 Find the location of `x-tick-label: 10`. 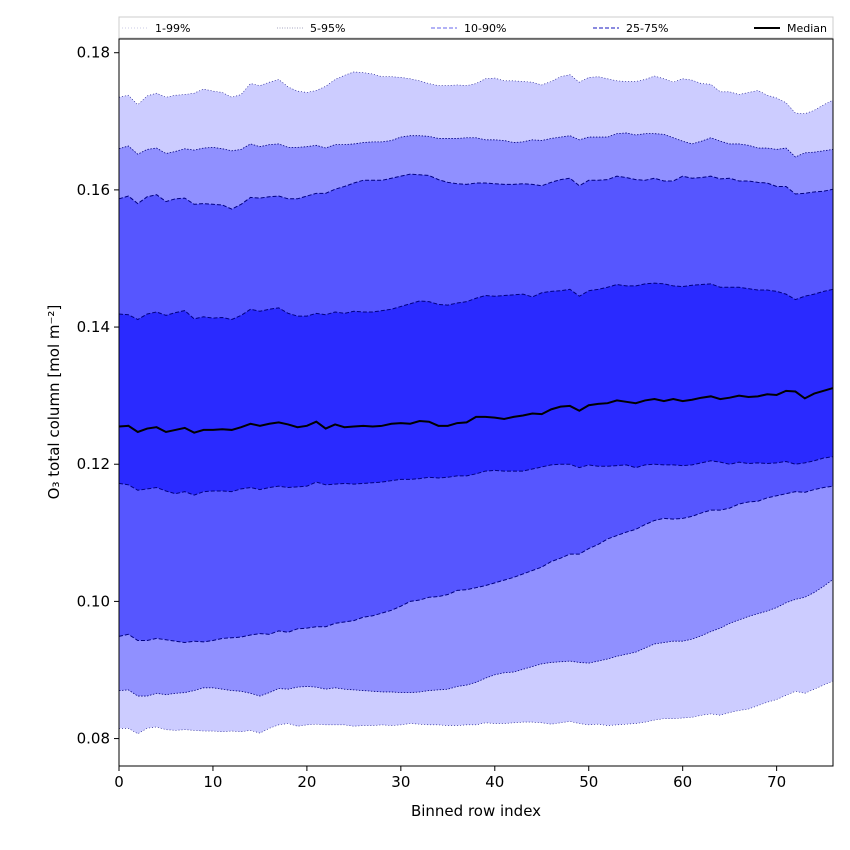

x-tick-label: 10 is located at coordinates (212, 782).